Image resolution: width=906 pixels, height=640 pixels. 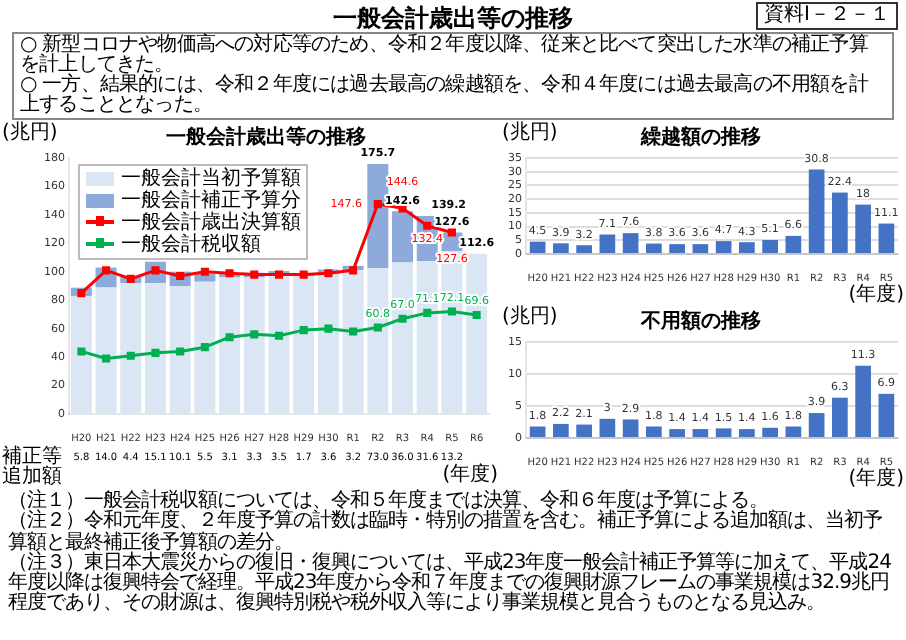 What do you see at coordinates (445, 532) in the screenshot?
I see `text: （注２）令和元年度、２年度予算の計数は臨時・特別の措置を含む。補正予算による追加額は、当初予算額と最終補正後予算額の差分。` at bounding box center [445, 532].